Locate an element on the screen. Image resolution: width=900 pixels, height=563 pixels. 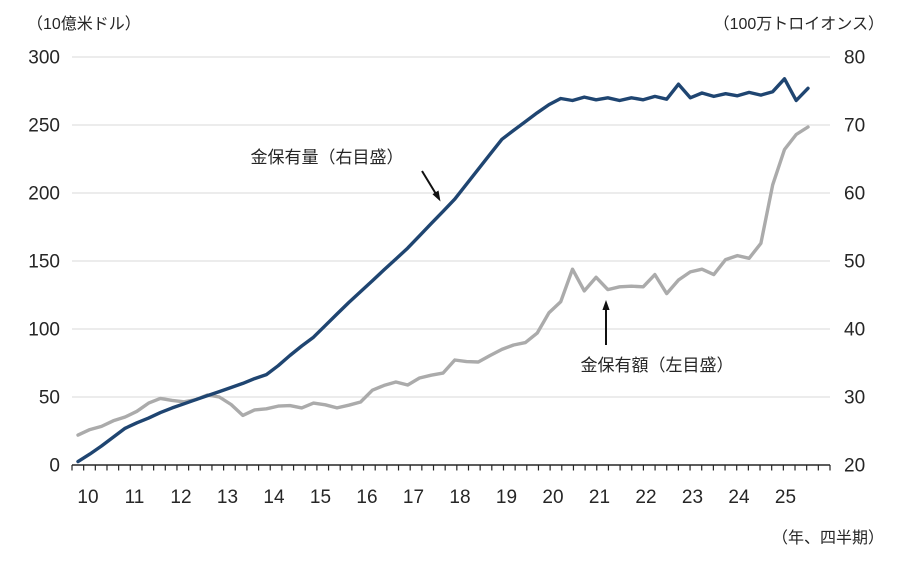
x-axis-quarter-ticks is located at coordinates (451, 468).